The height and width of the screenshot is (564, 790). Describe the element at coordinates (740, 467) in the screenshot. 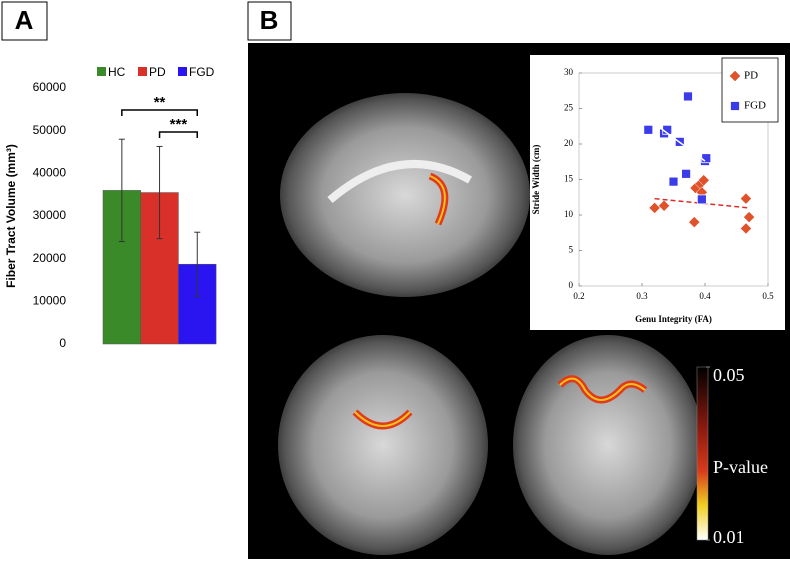

I see `colorbar-title: P-value` at that location.